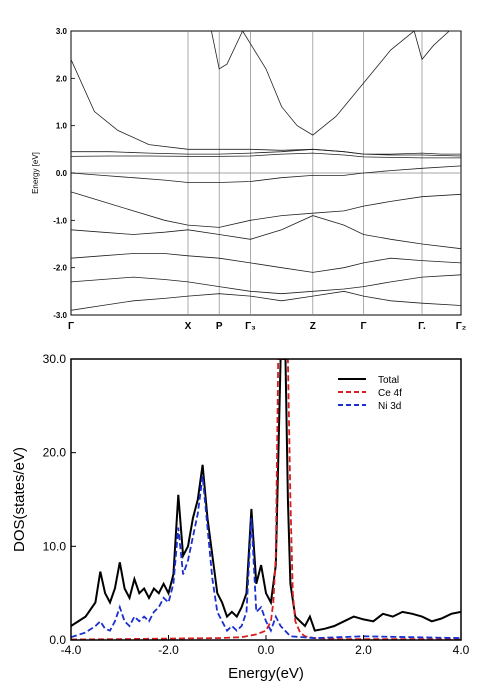 The height and width of the screenshot is (684, 479). What do you see at coordinates (60, 220) in the screenshot?
I see `band-y-tick-label-4: -1.0` at bounding box center [60, 220].